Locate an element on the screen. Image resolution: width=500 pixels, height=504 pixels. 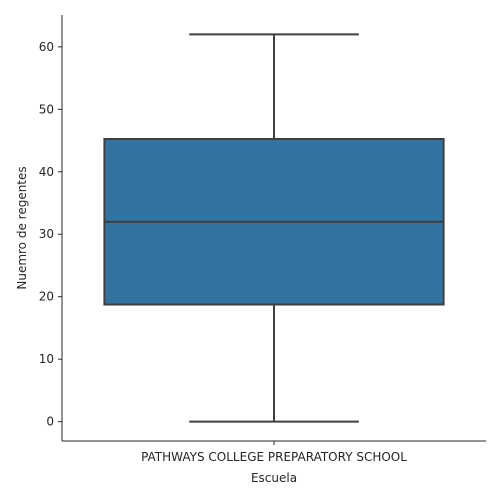
x-axis-label: Escuela is located at coordinates (274, 478).